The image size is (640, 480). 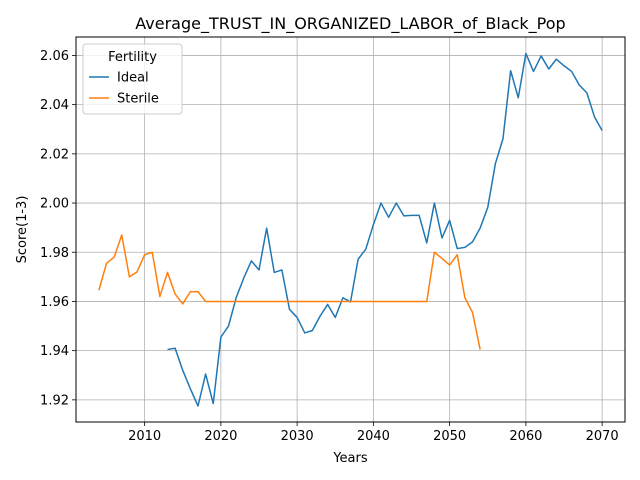 I want to click on y-axis-label: Score(1-3), so click(x=22, y=230).